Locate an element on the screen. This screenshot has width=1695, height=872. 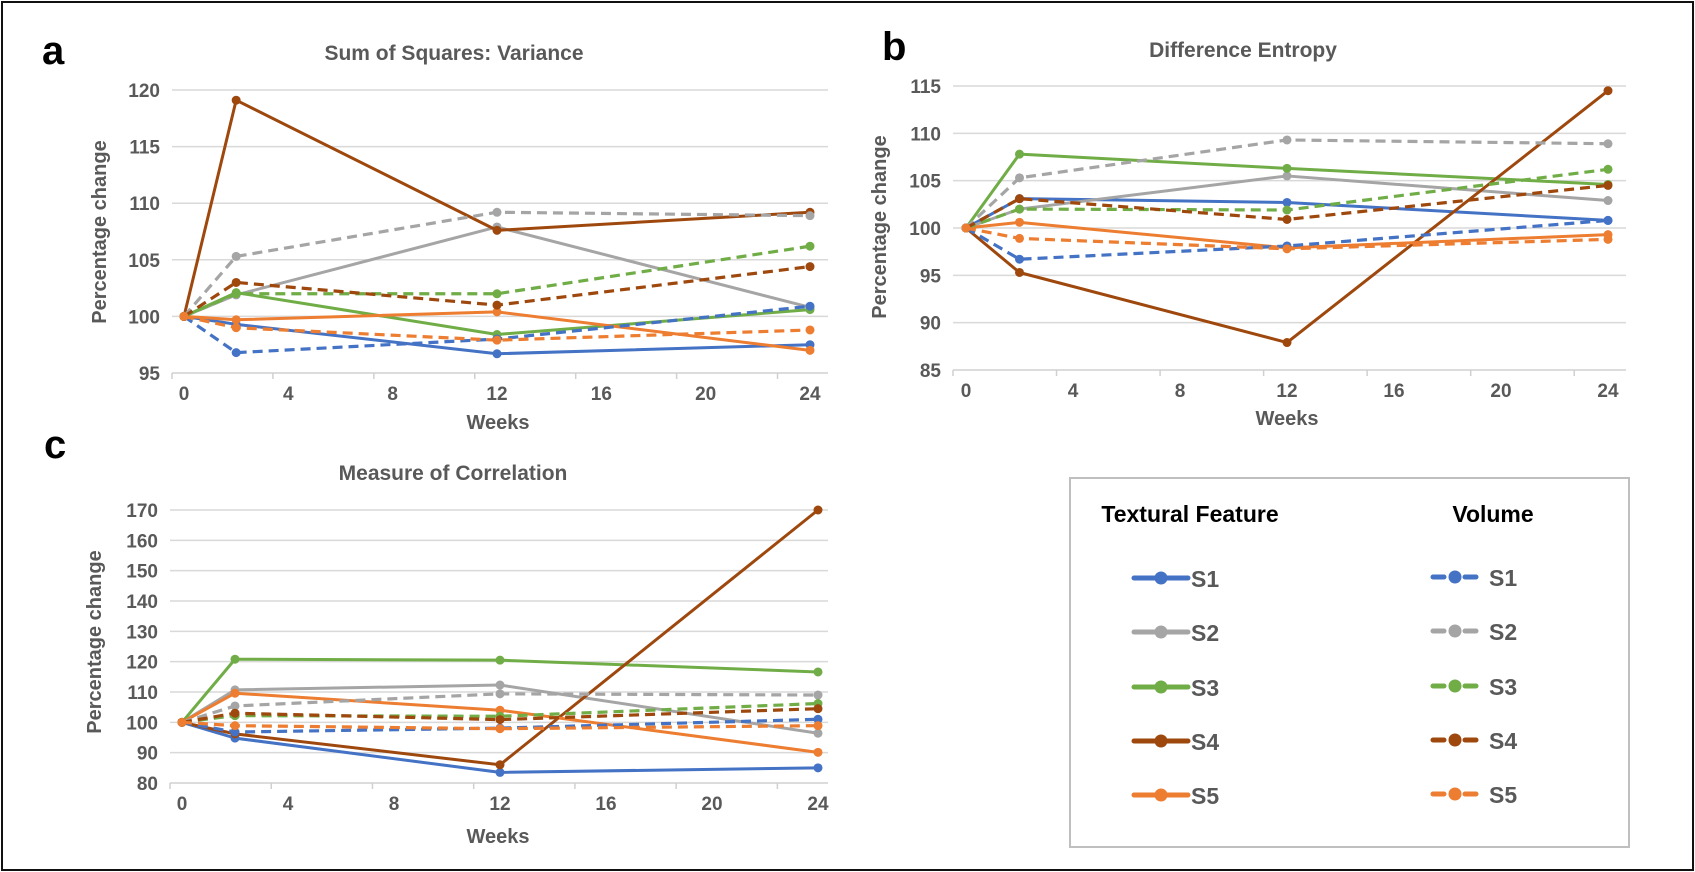
legend-label: S4 is located at coordinates (1503, 741).